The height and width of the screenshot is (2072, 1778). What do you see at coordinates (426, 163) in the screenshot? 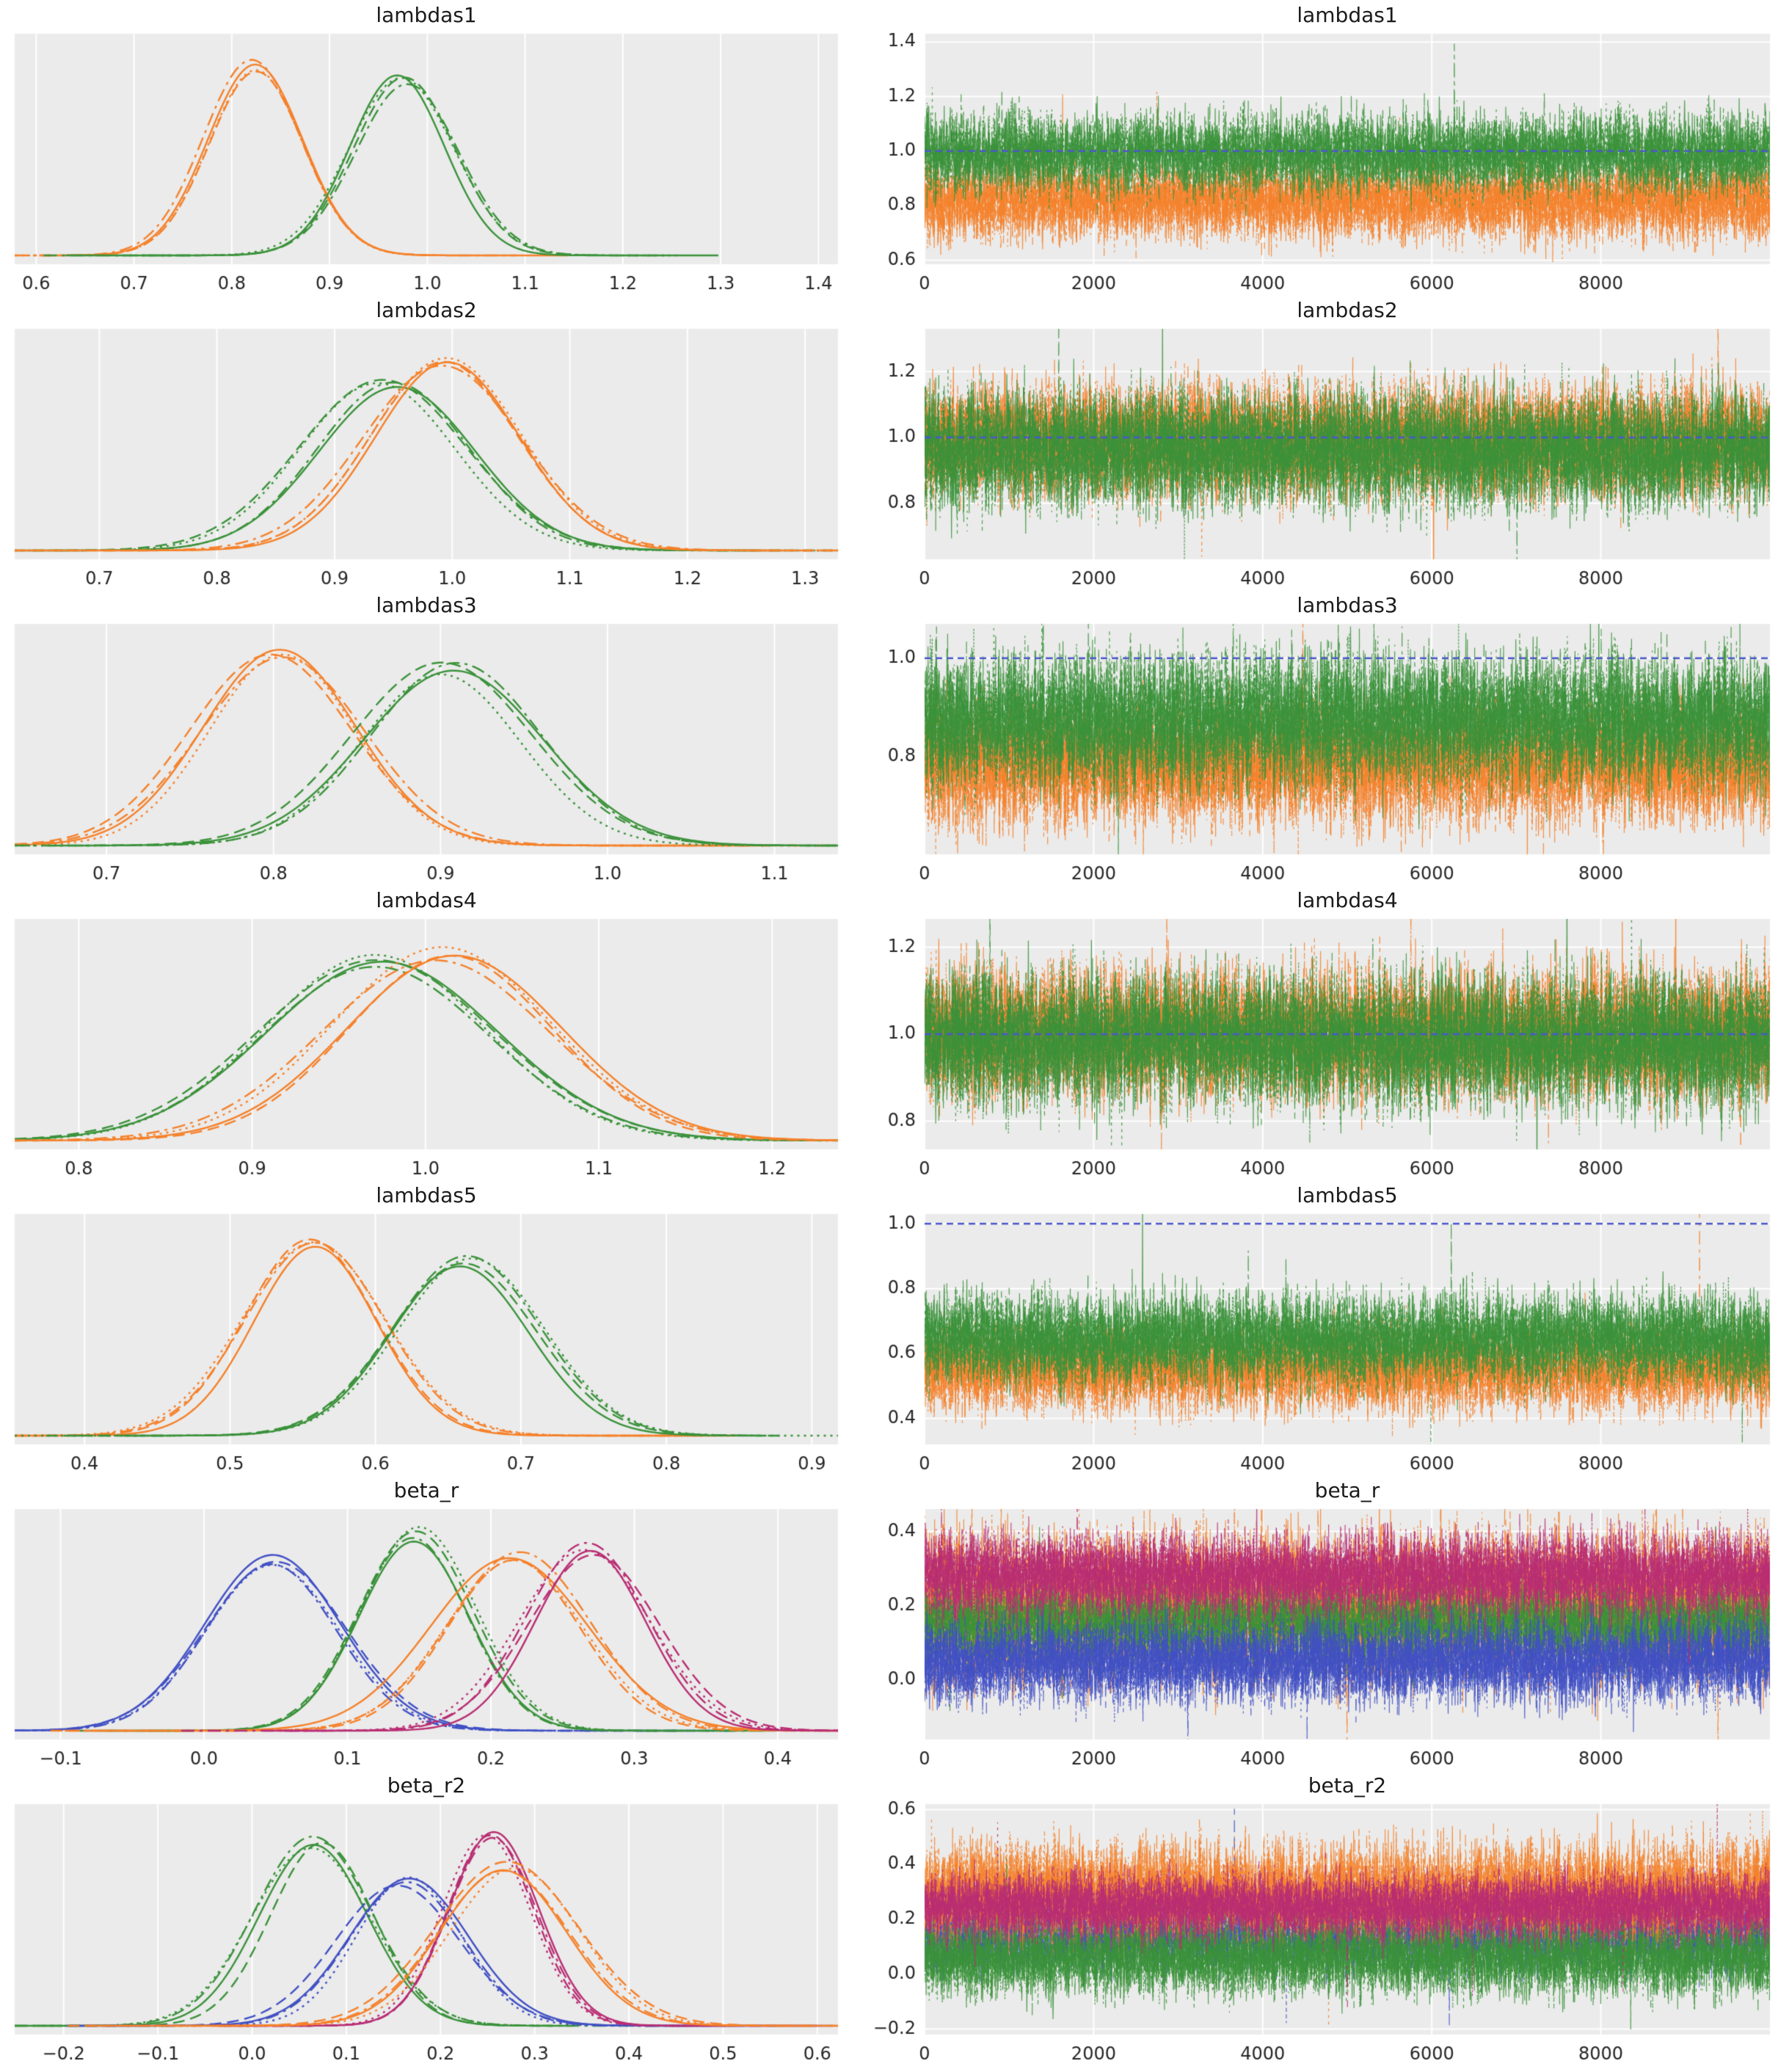
I see `kde-canvas-lambdas1` at bounding box center [426, 163].